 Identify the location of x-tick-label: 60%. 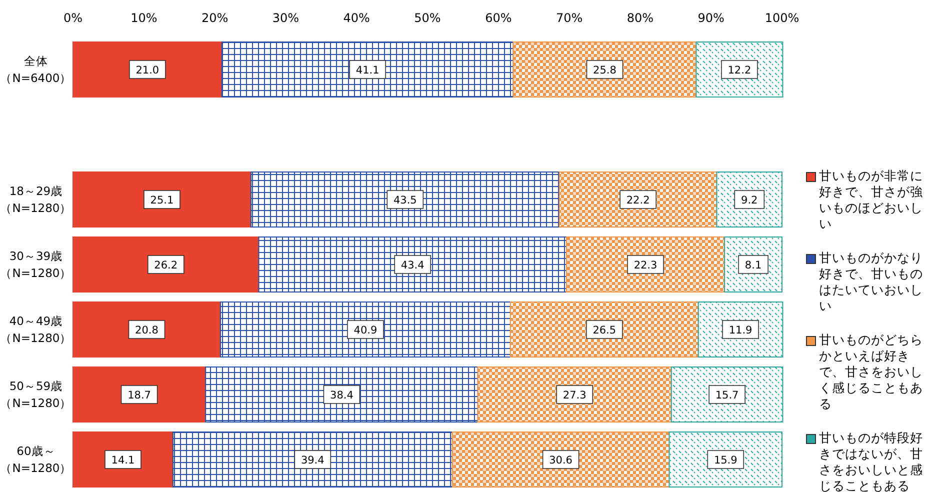
(498, 18).